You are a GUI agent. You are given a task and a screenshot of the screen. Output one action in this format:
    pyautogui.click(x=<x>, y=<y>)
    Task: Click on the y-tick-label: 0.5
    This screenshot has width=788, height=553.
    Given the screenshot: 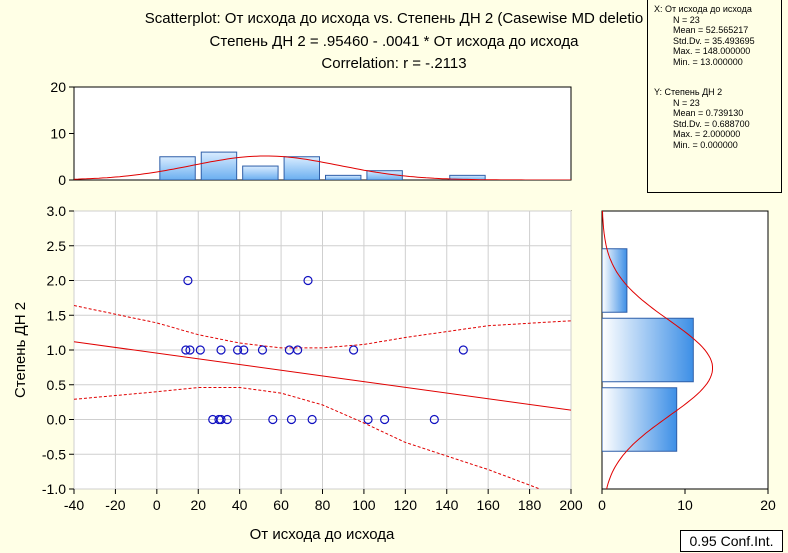 What is the action you would take?
    pyautogui.click(x=57, y=385)
    